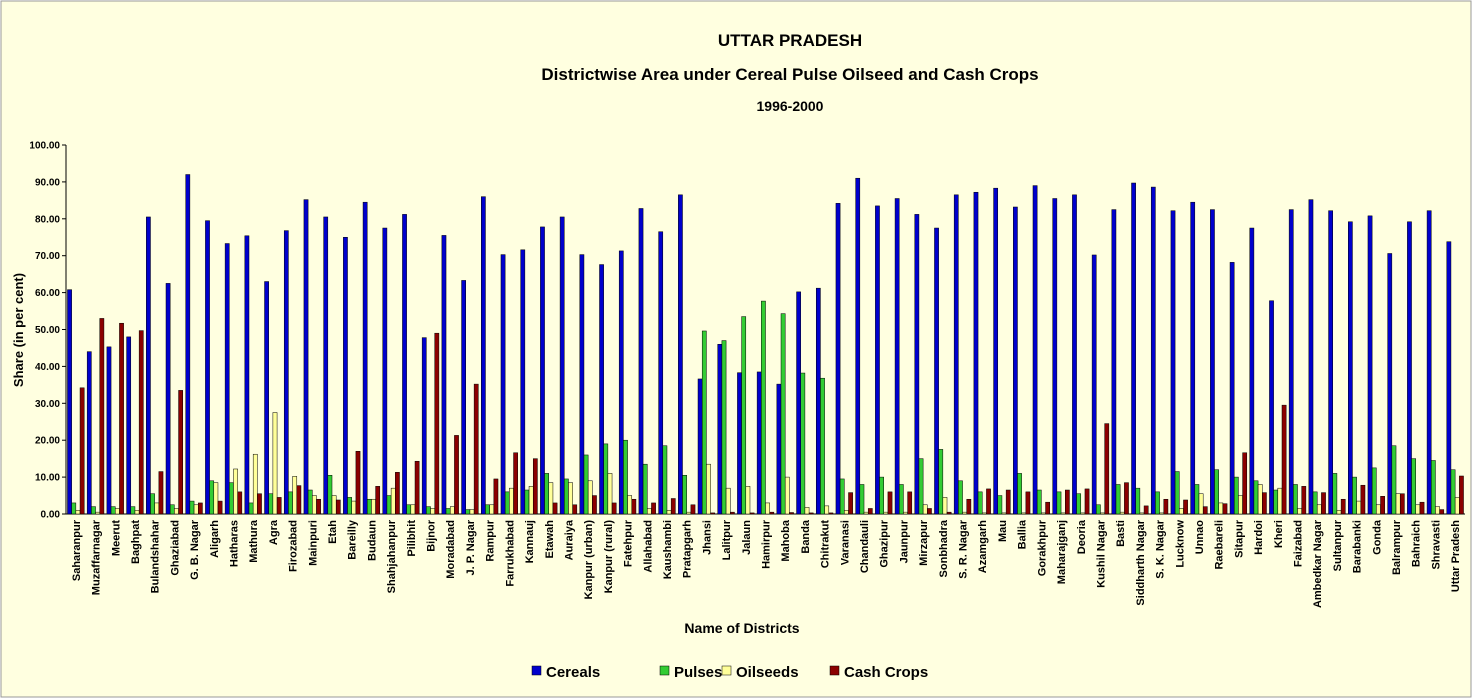  Describe the element at coordinates (1141, 562) in the screenshot. I see `x-tick-label: Siddharth Nagar` at that location.